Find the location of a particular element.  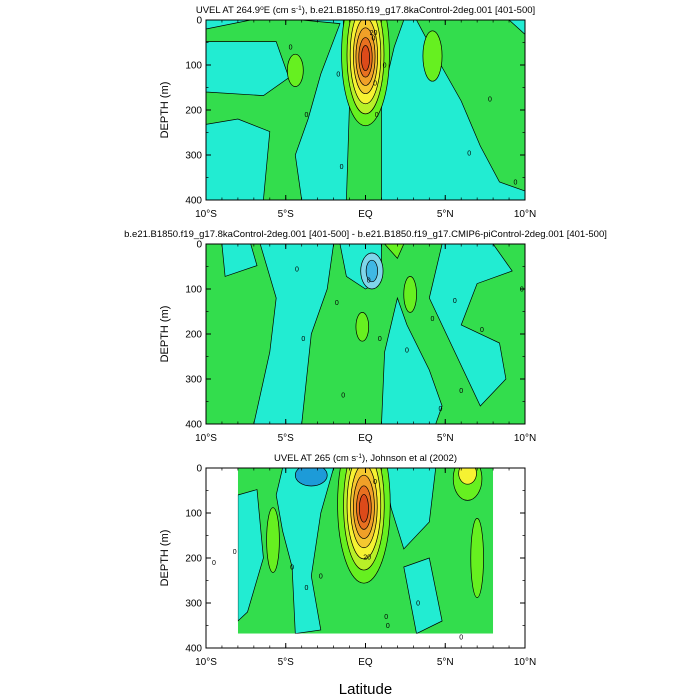

figure-x-axis-label: Latitude is located at coordinates (365, 689).